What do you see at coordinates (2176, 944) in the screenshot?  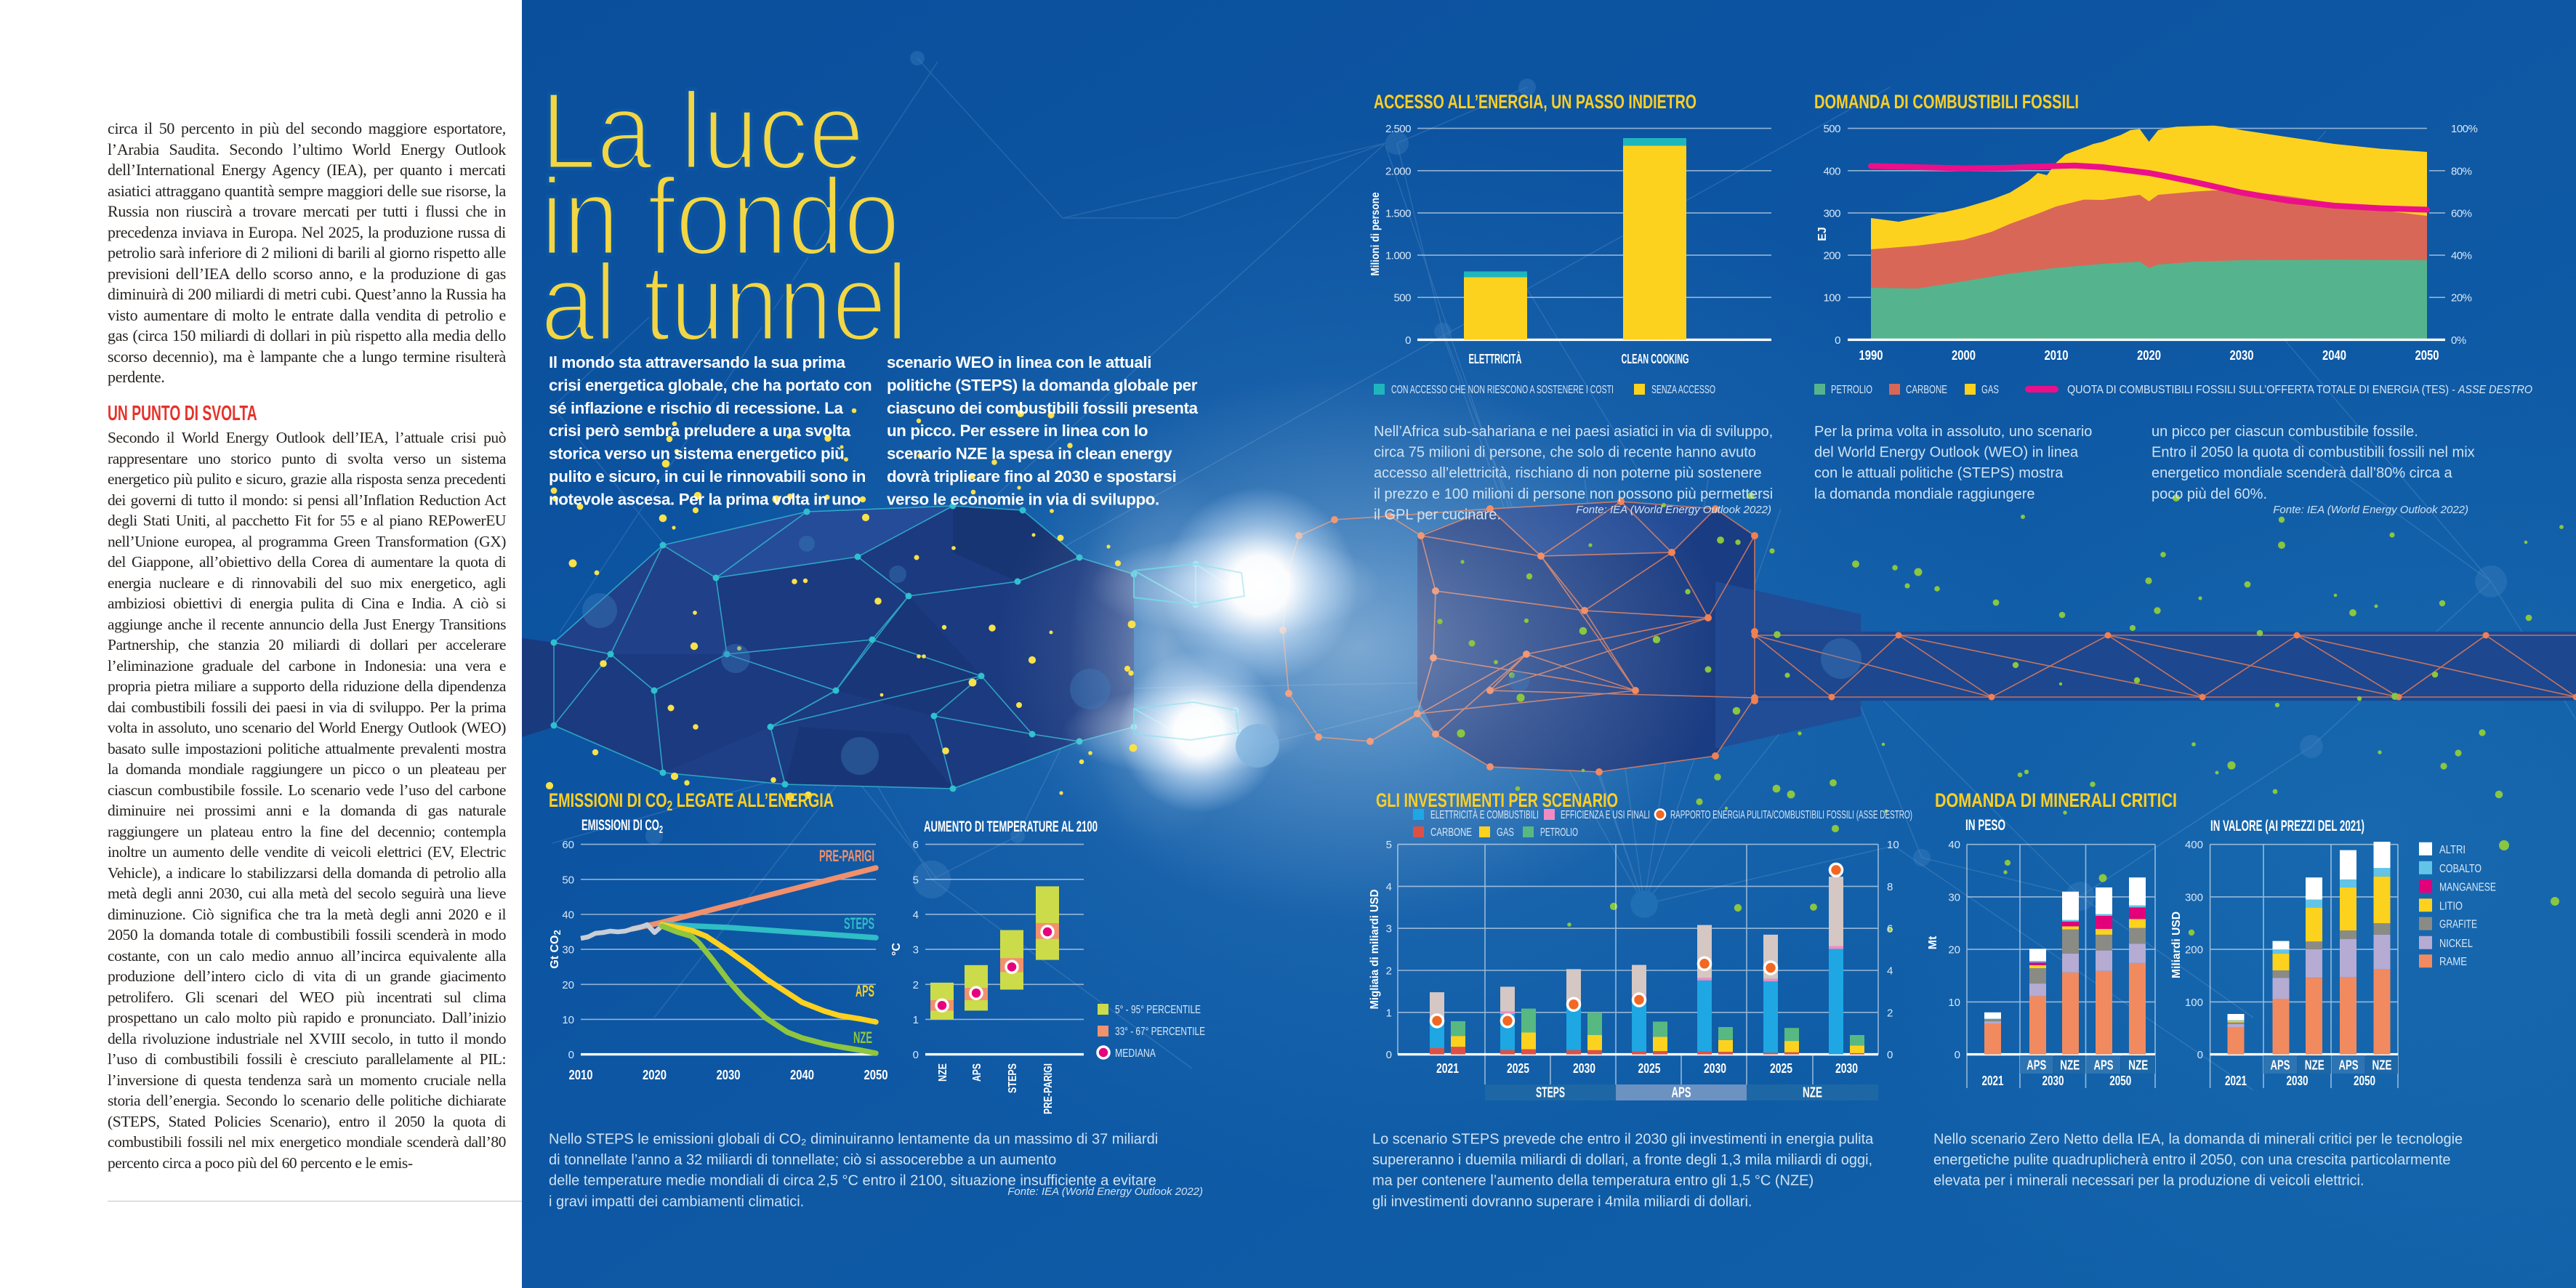 I see `svg-text: Miliardi USD` at bounding box center [2176, 944].